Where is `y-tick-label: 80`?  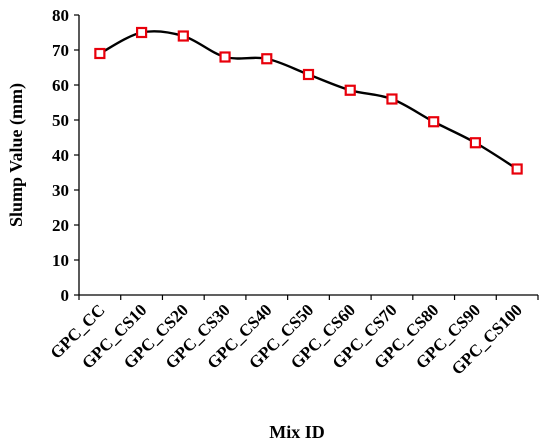
y-tick-label: 80 is located at coordinates (60, 15).